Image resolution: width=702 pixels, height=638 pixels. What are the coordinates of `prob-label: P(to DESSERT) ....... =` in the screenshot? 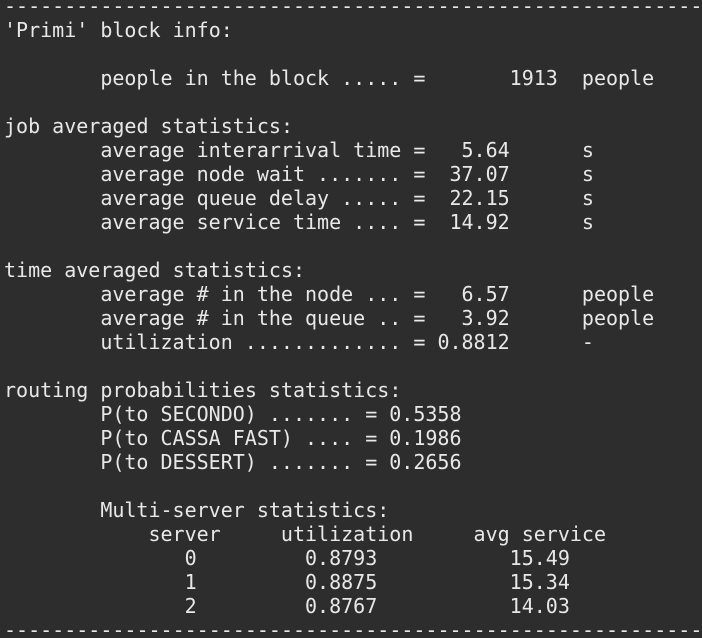 It's located at (239, 462).